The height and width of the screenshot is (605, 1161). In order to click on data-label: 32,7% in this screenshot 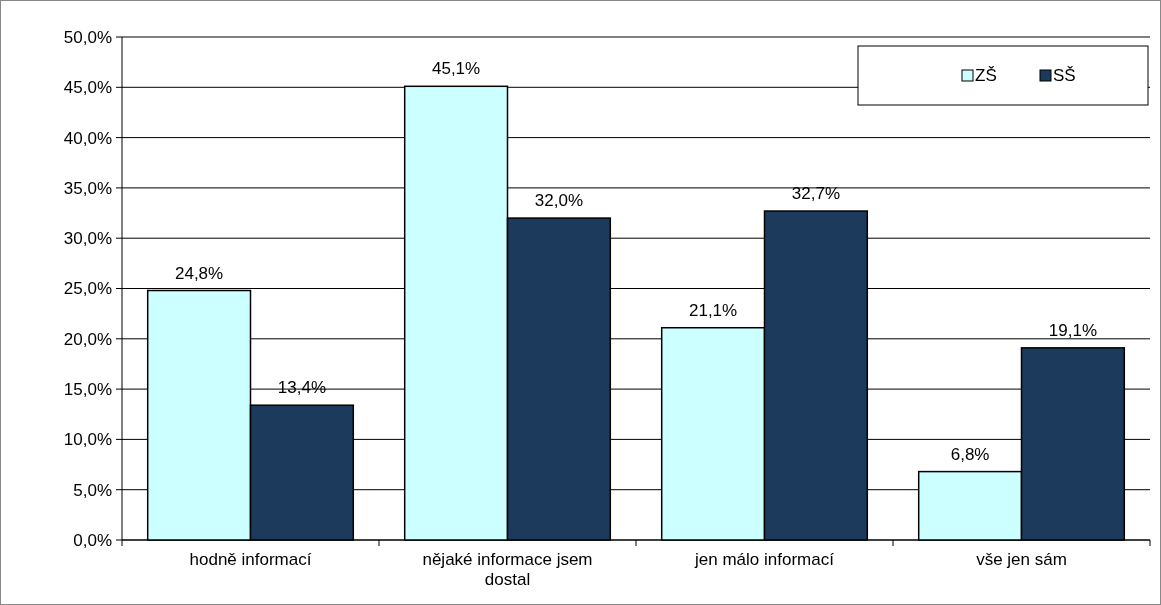, I will do `click(815, 194)`.